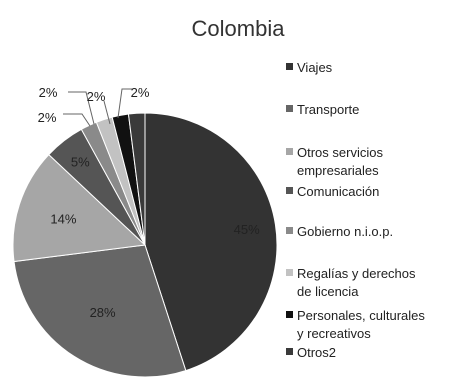 The height and width of the screenshot is (392, 459). Describe the element at coordinates (328, 291) in the screenshot. I see `legend-label: de licencia` at that location.